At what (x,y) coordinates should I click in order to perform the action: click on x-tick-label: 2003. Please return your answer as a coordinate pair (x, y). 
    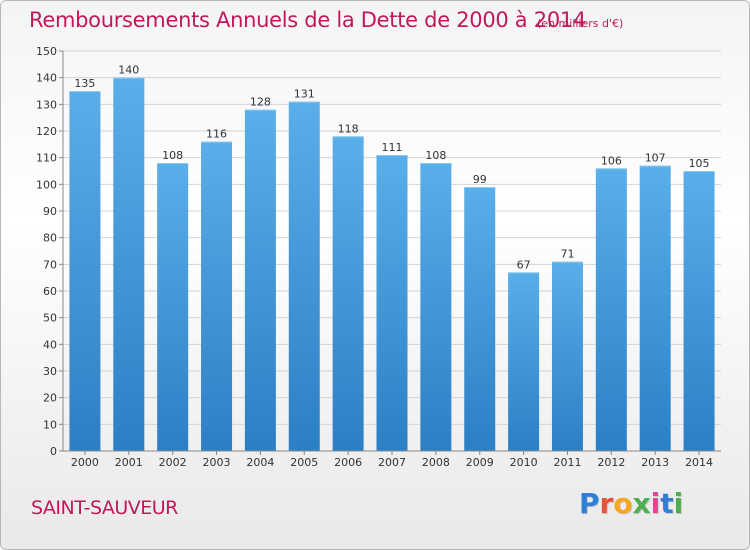
    Looking at the image, I should click on (217, 462).